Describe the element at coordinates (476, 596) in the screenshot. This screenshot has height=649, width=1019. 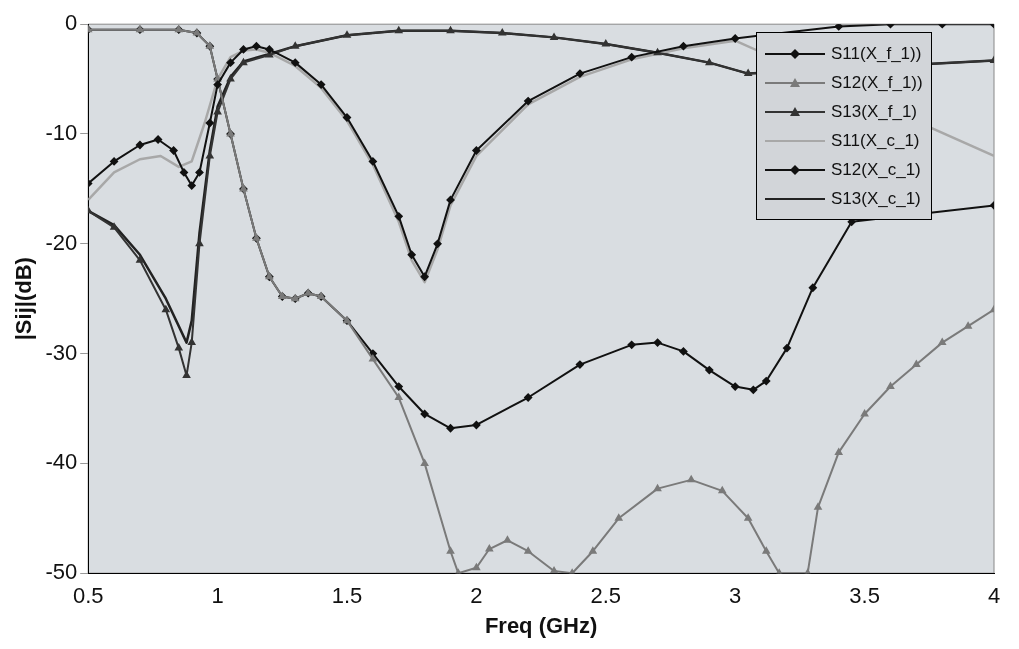
I see `x-tick-label: 2` at that location.